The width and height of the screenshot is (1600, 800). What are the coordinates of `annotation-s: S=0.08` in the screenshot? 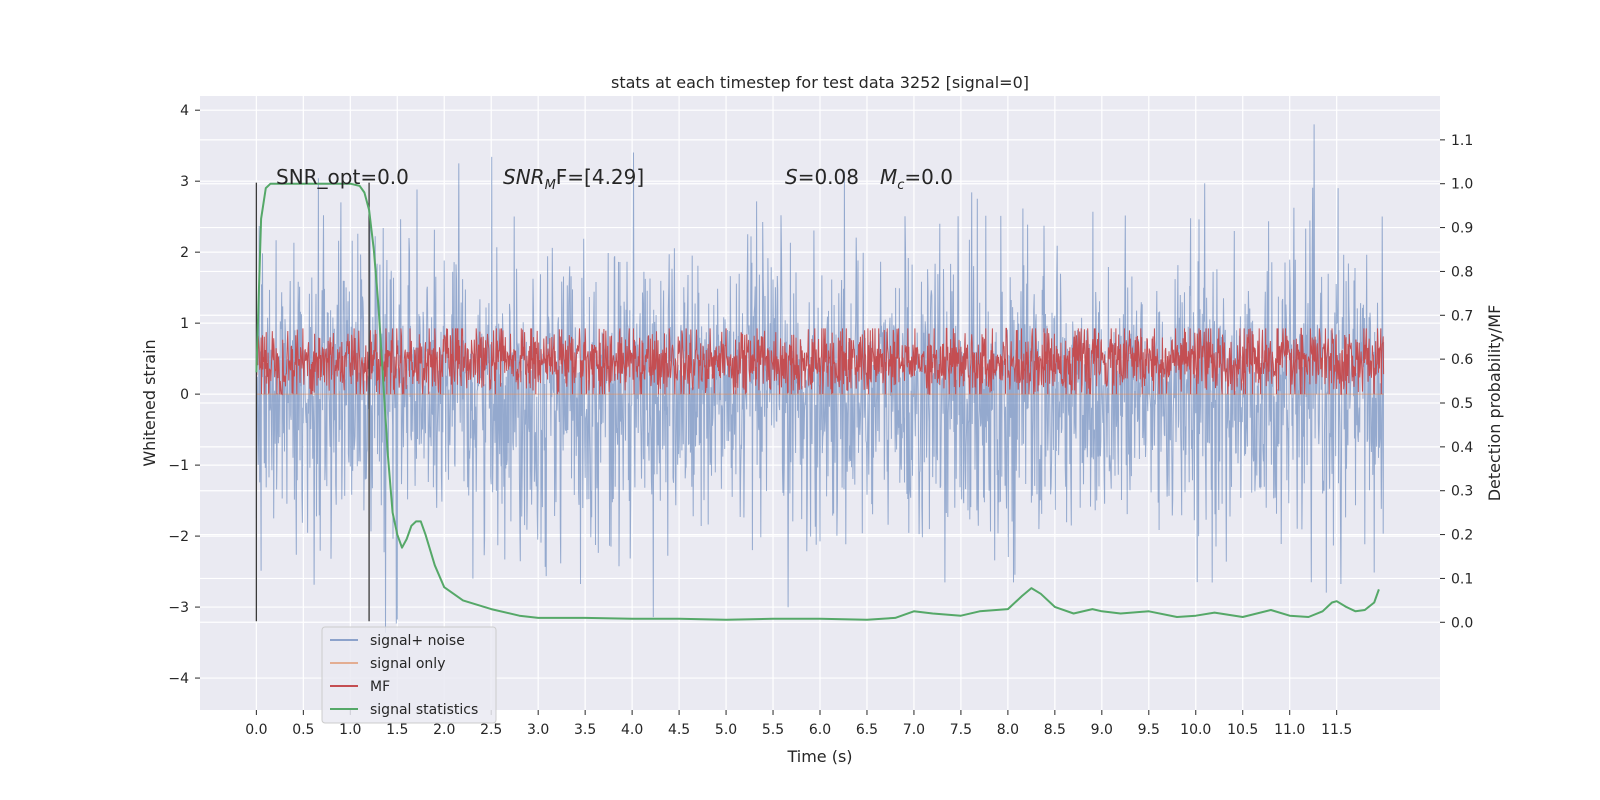 It's located at (822, 177).